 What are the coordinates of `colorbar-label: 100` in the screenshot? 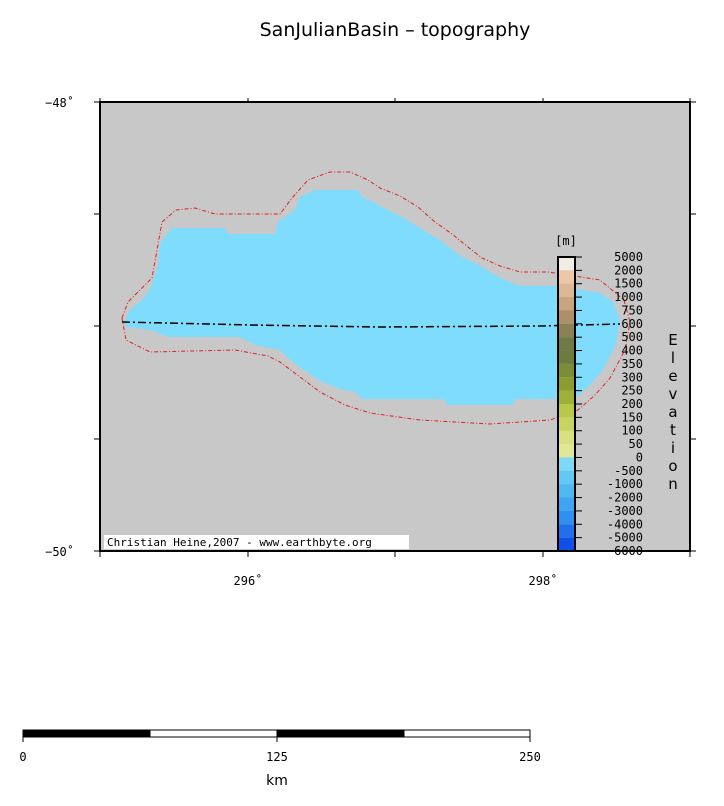 It's located at (632, 431).